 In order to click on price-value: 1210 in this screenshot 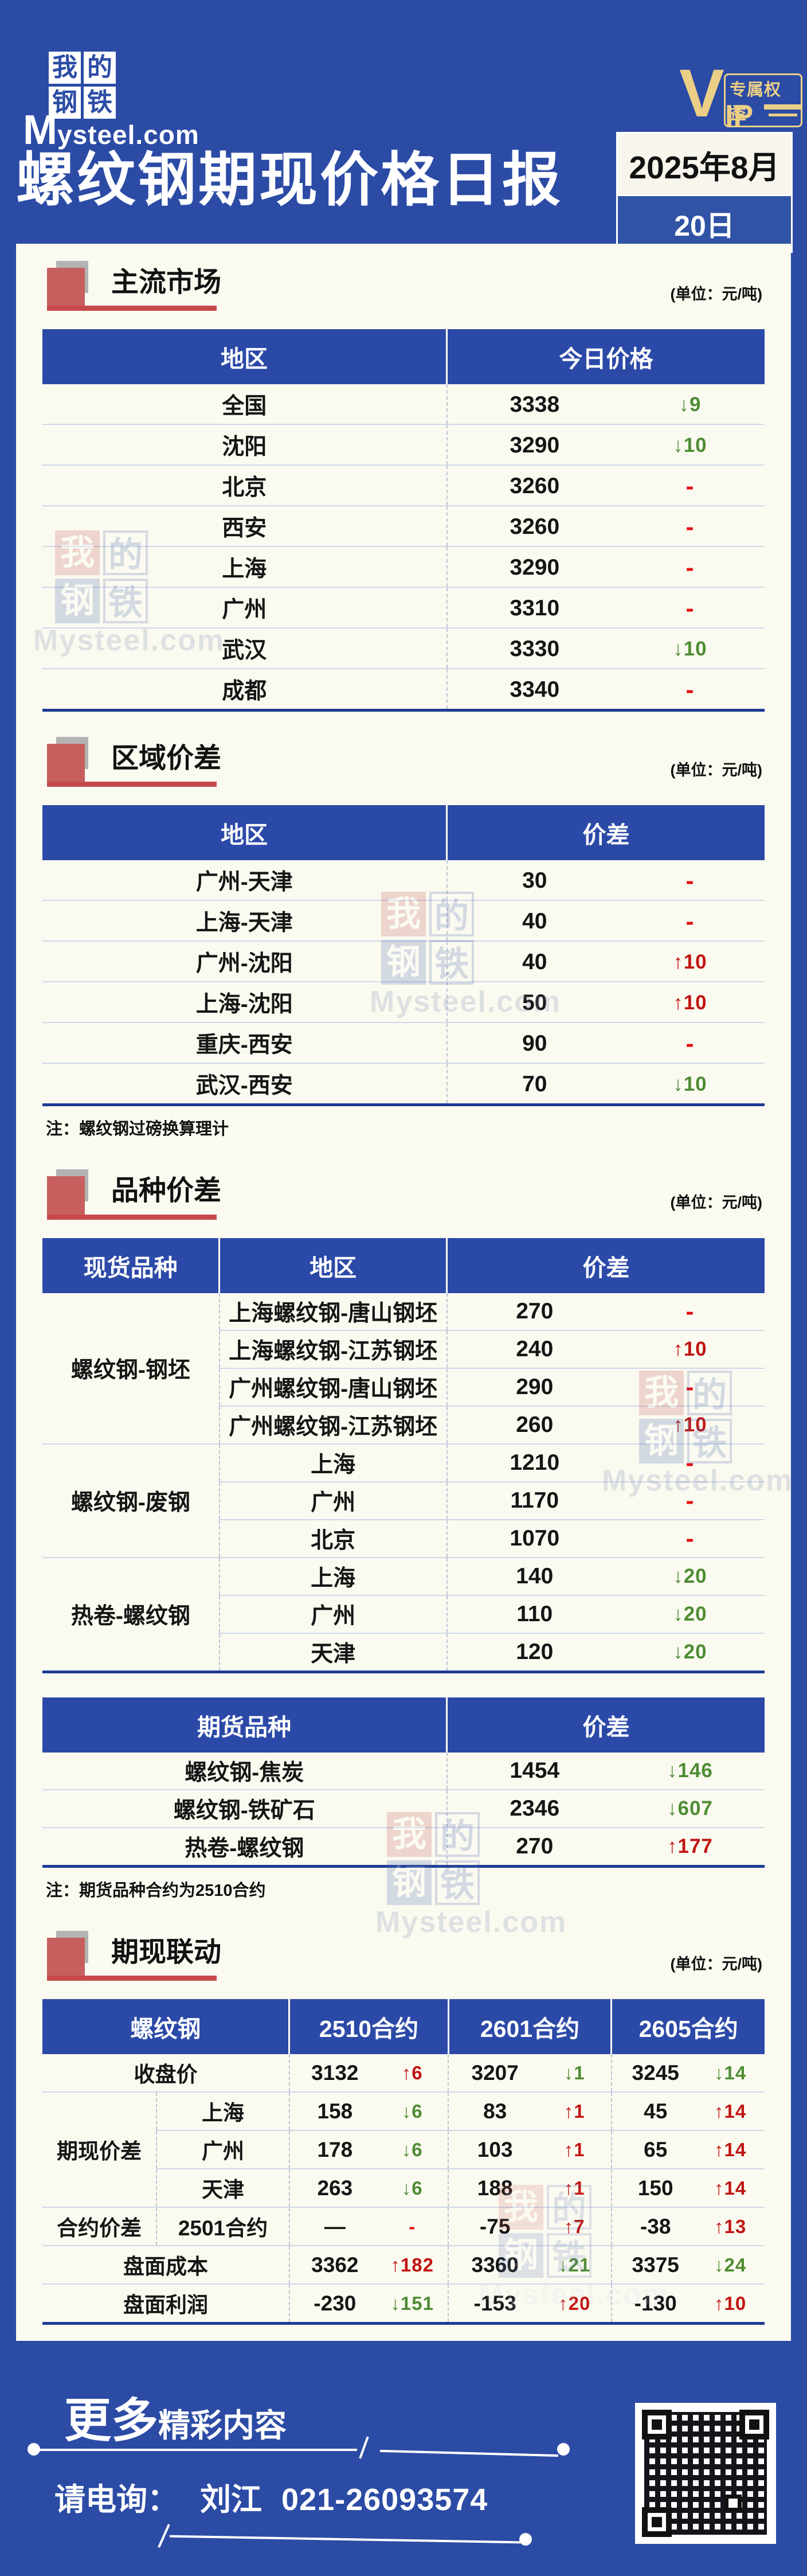, I will do `click(535, 1463)`.